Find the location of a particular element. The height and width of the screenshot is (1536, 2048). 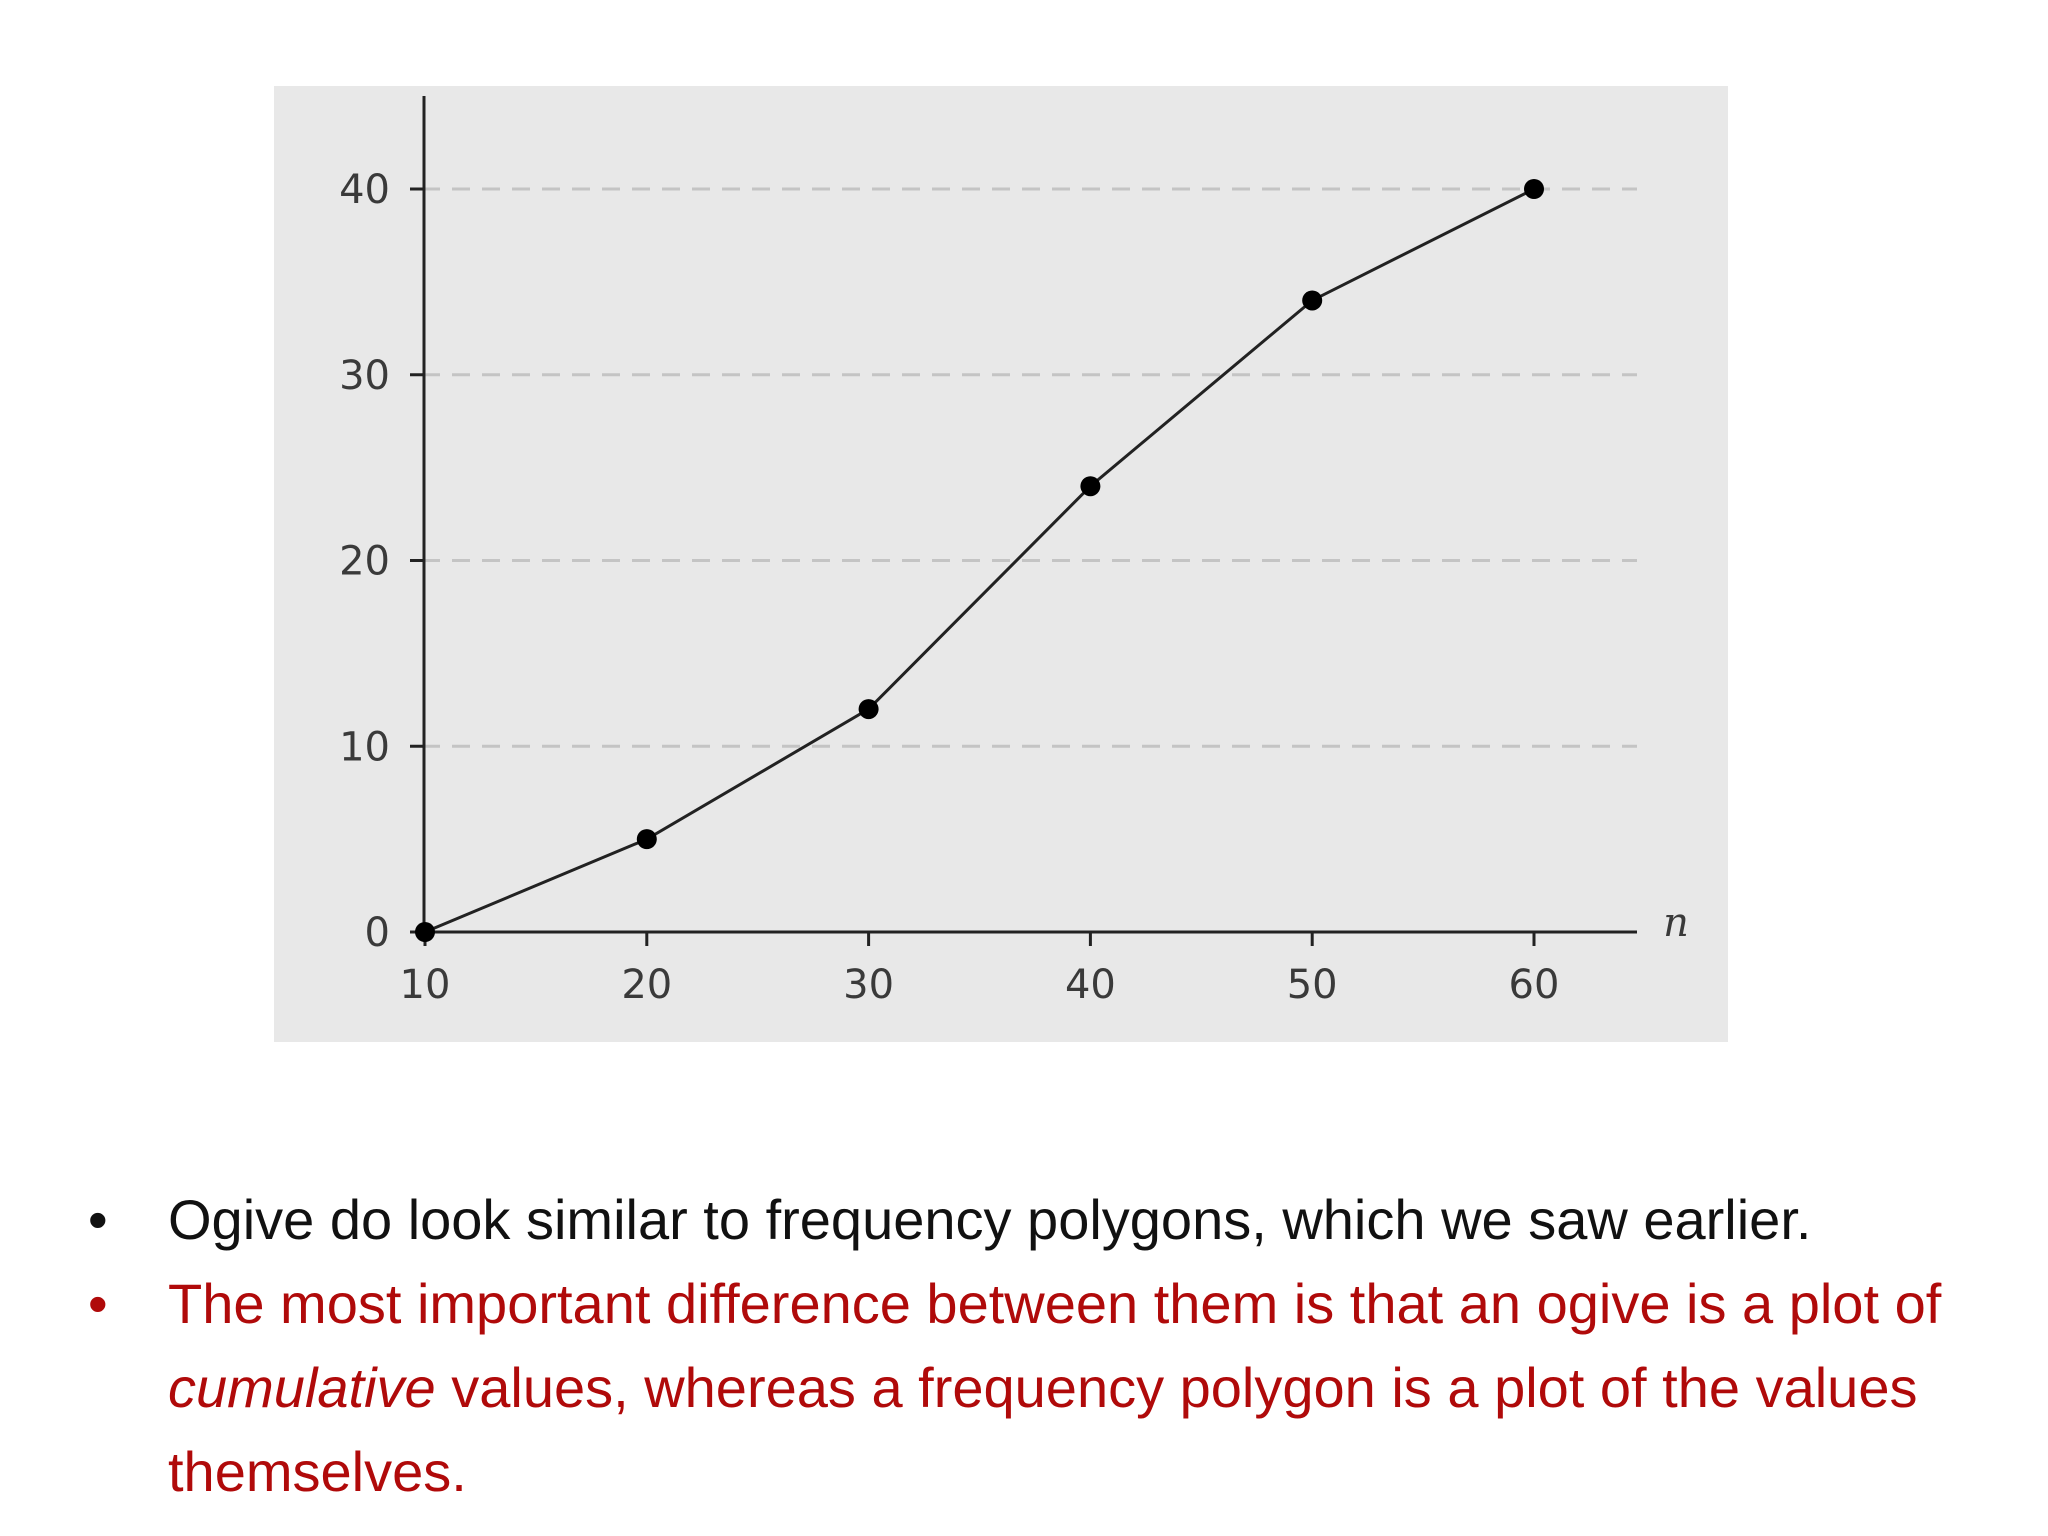

y-tick-label-20: 20 is located at coordinates (364, 562).